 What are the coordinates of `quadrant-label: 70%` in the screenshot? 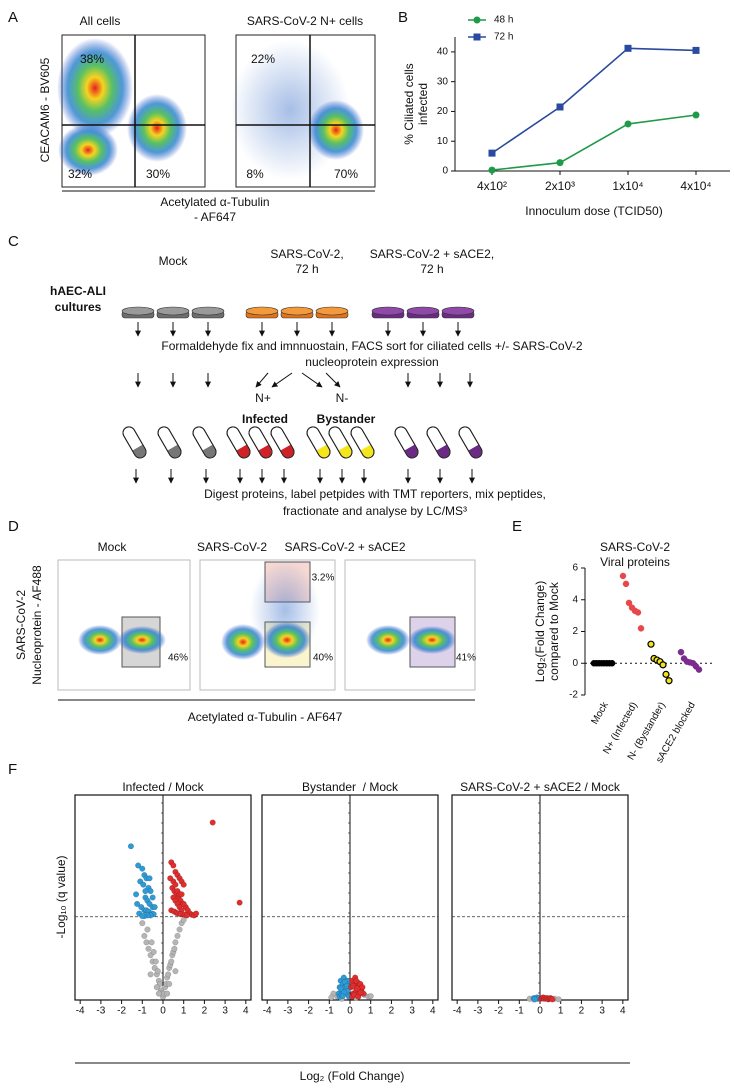 It's located at (346, 174).